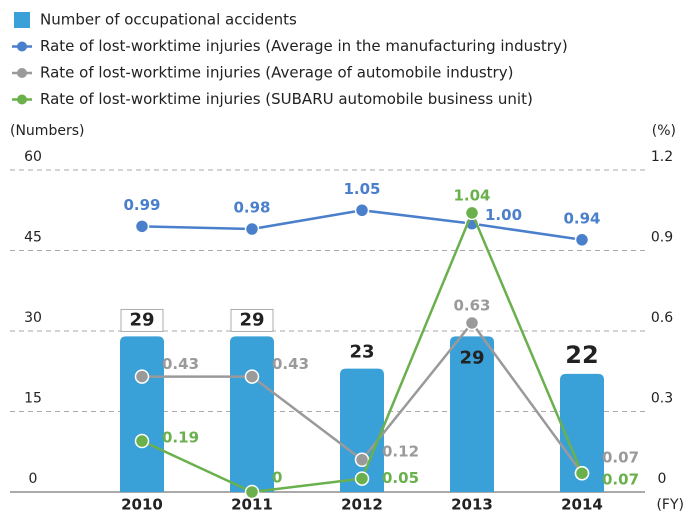  What do you see at coordinates (168, 20) in the screenshot?
I see `legend-label: Number of occupational accidents` at bounding box center [168, 20].